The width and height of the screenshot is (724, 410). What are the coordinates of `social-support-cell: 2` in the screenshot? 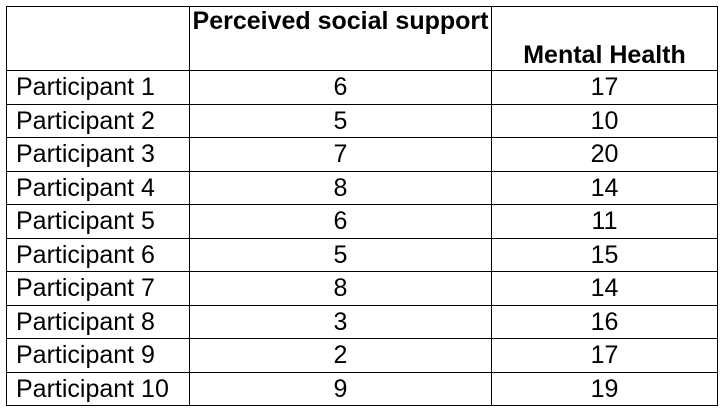 It's located at (340, 355).